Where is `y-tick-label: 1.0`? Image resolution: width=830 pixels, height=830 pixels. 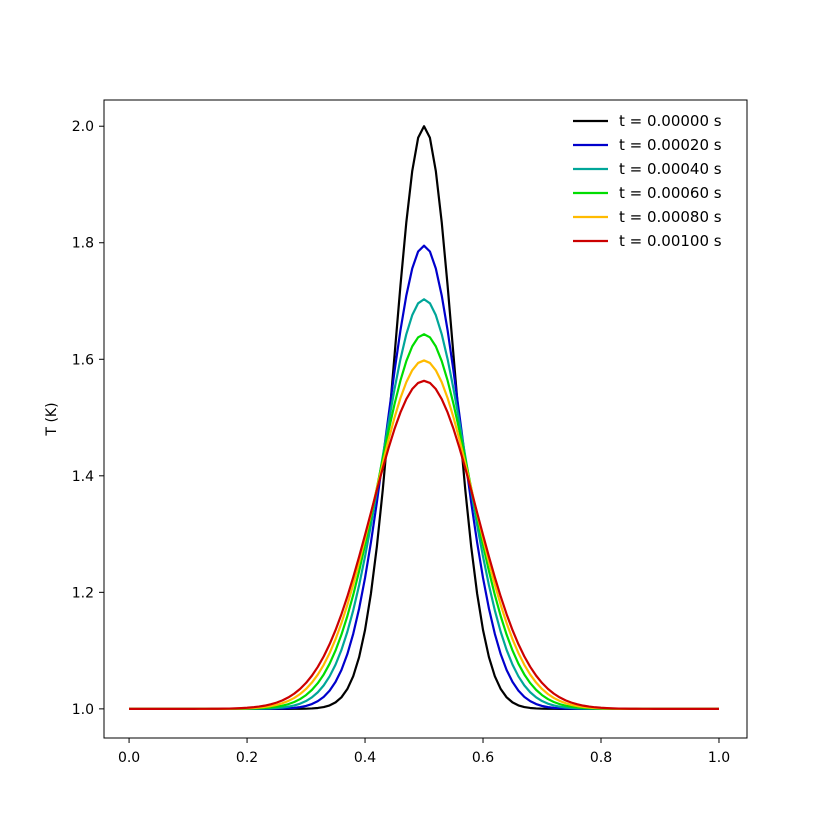
y-tick-label: 1.0 is located at coordinates (83, 710).